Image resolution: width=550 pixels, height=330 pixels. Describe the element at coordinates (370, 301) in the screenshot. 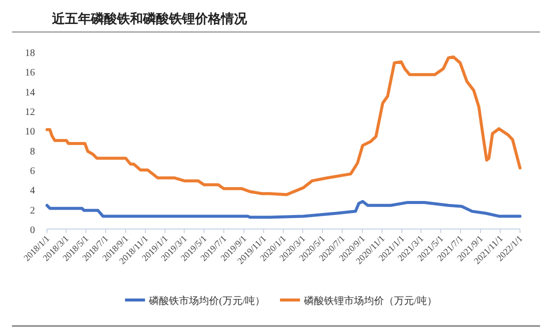

I see `legend-label: 磷酸铁锂市场均价（万元/吨）` at that location.